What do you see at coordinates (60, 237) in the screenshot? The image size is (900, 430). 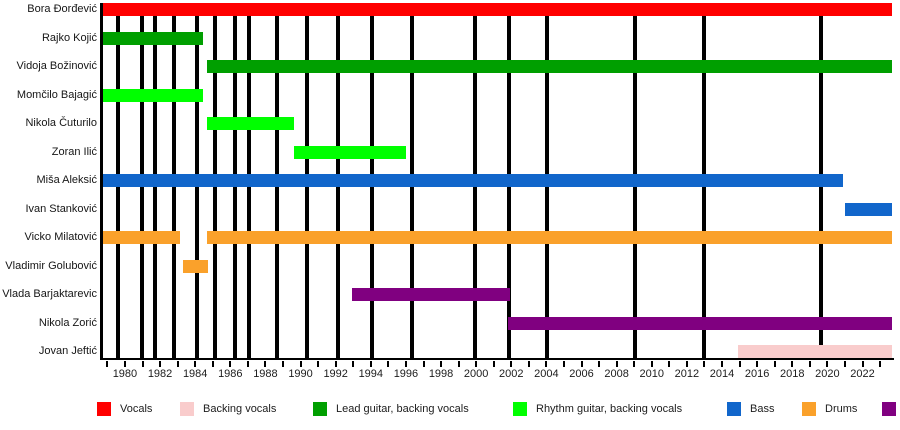 I see `member-label: Vicko Milatović` at bounding box center [60, 237].